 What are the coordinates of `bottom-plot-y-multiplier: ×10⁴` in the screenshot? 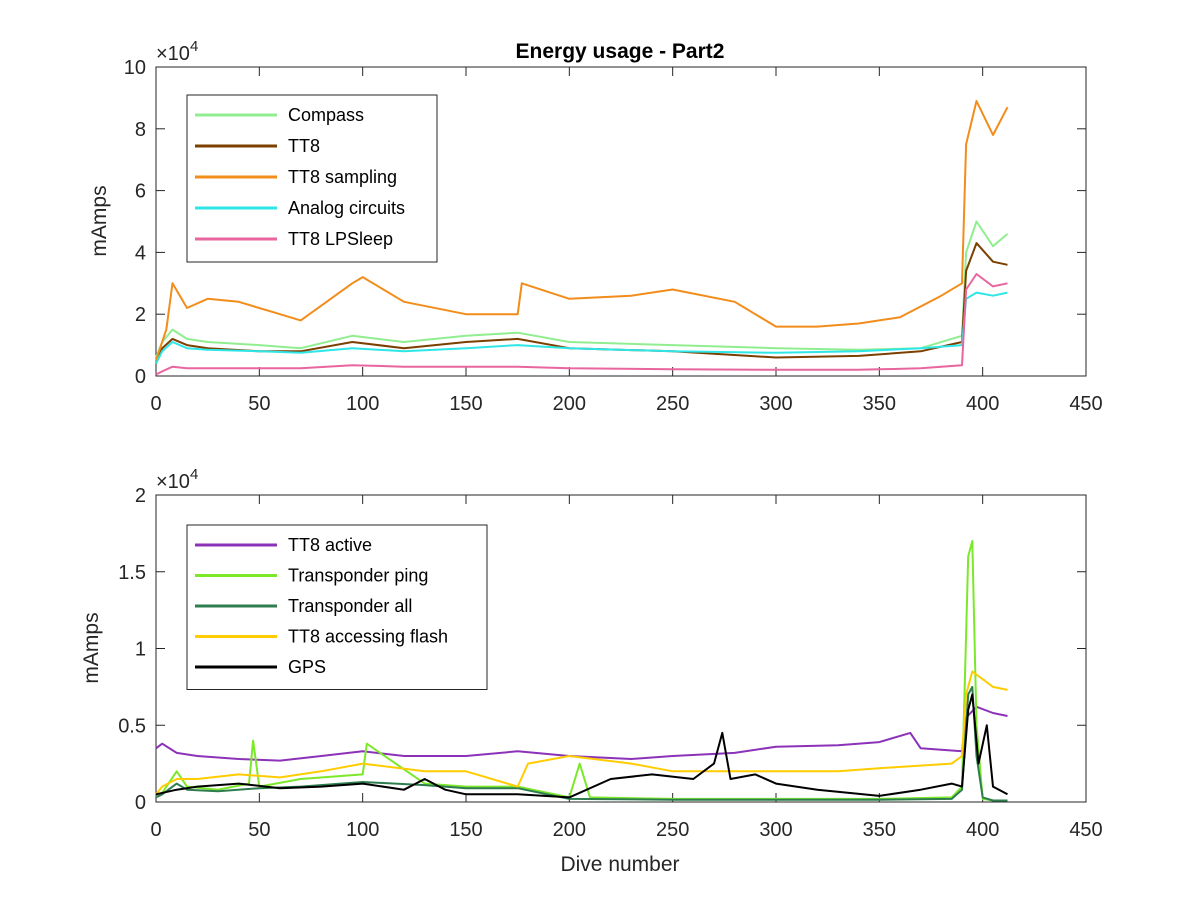 It's located at (177, 479).